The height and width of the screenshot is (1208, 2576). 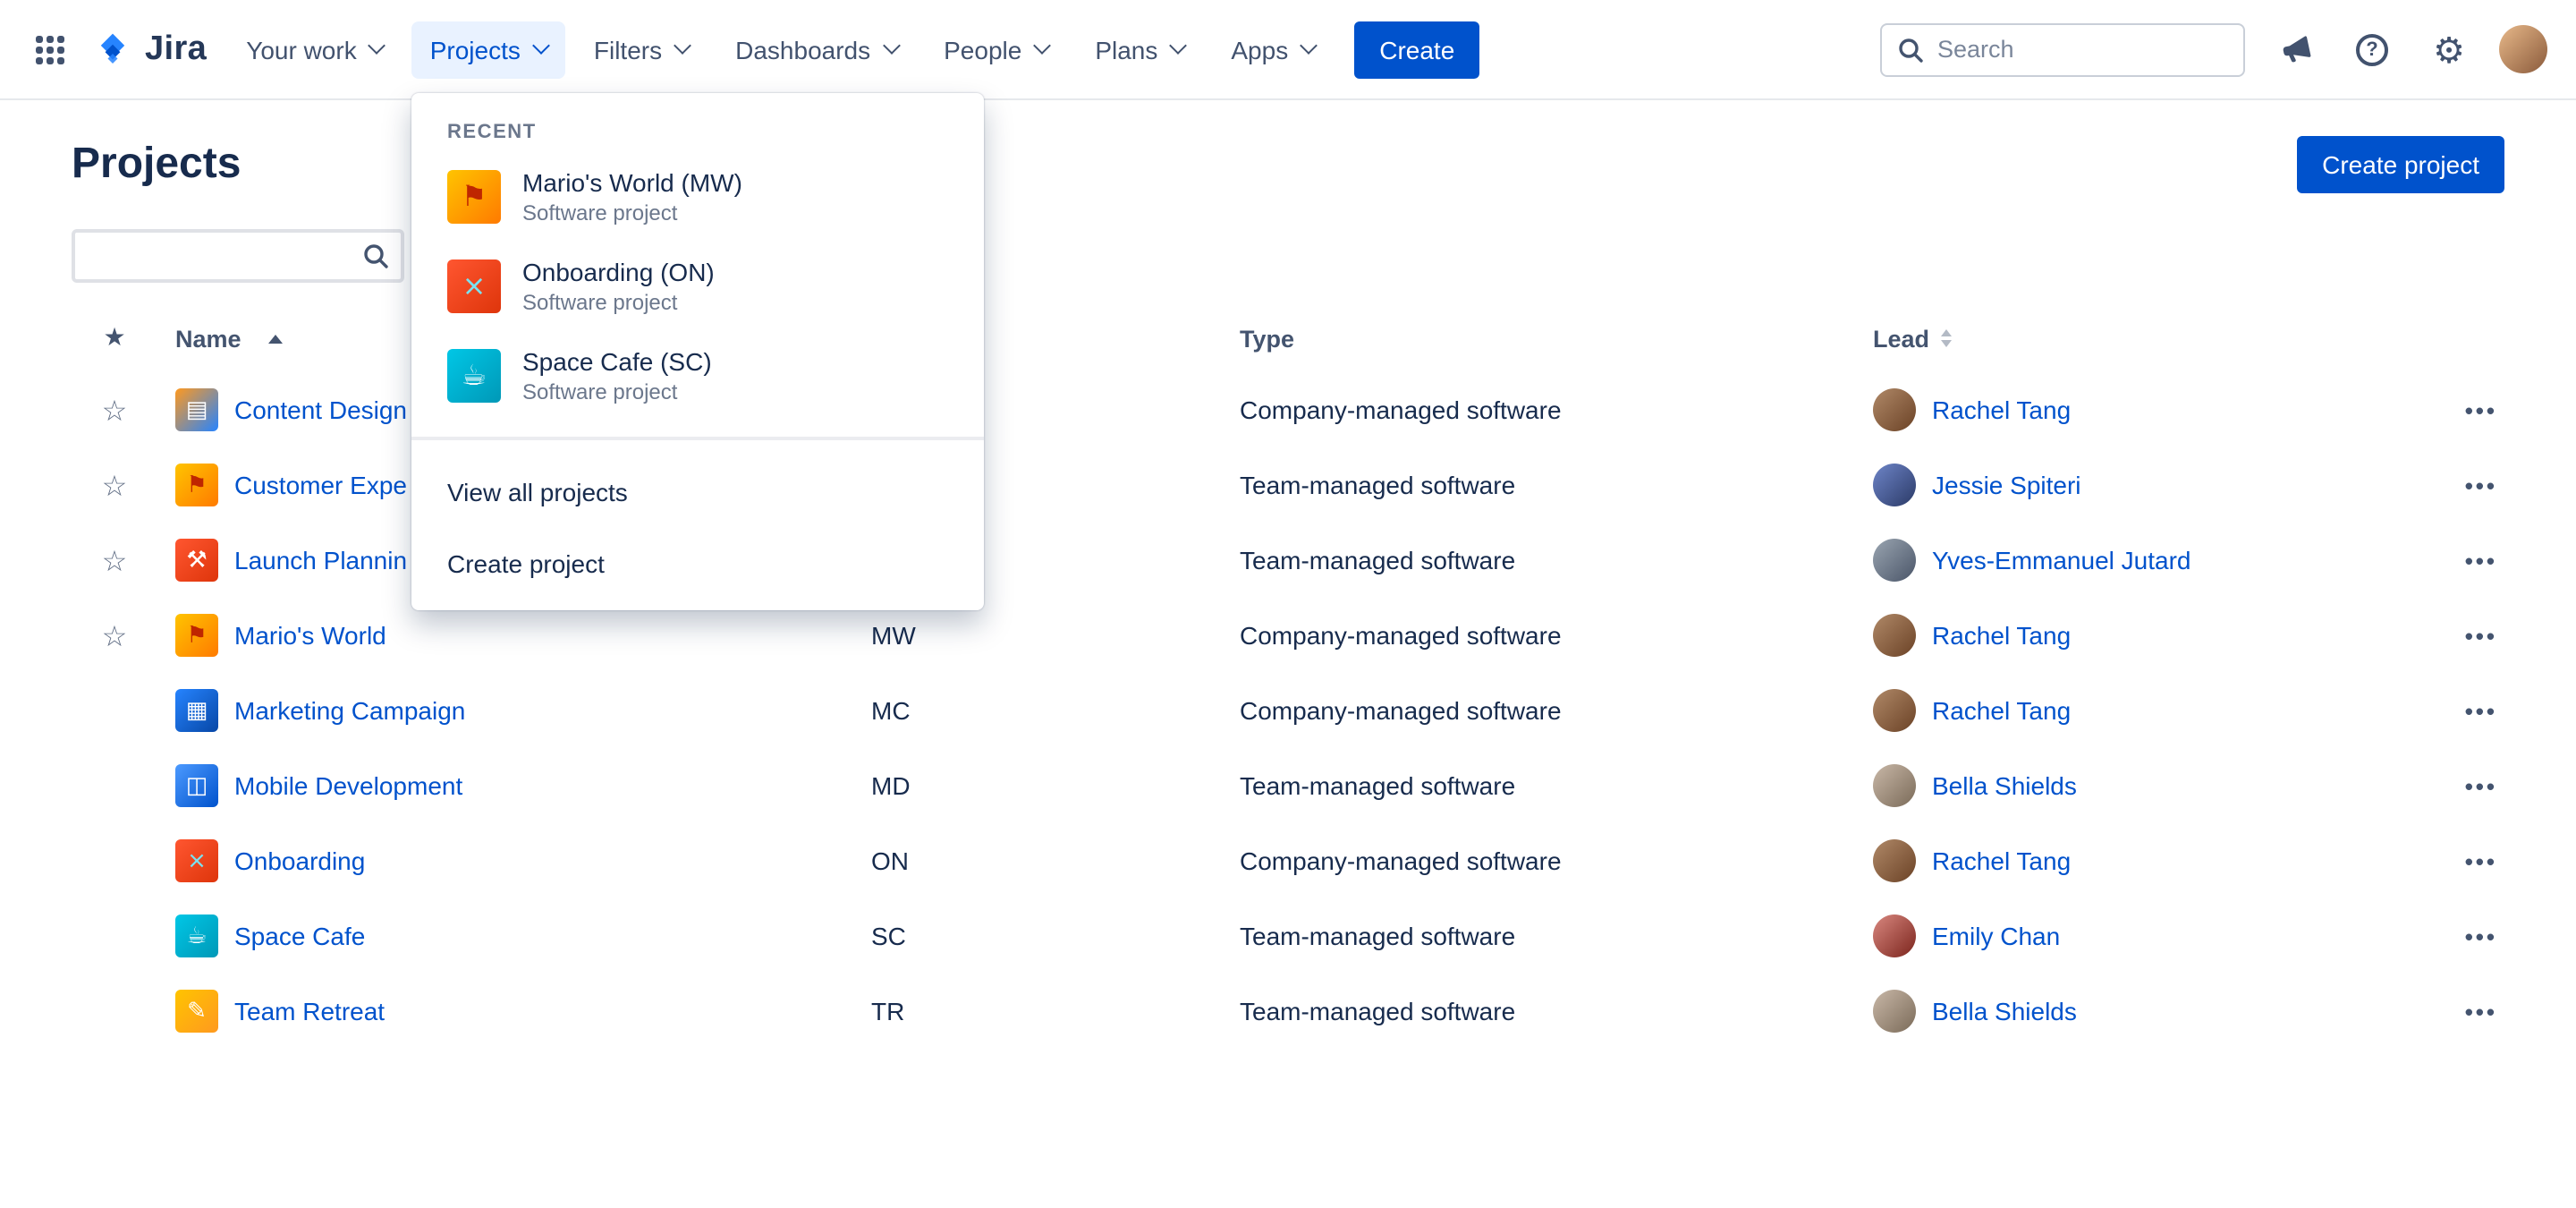 I want to click on project-name-link: Customer Expe, so click(x=320, y=485).